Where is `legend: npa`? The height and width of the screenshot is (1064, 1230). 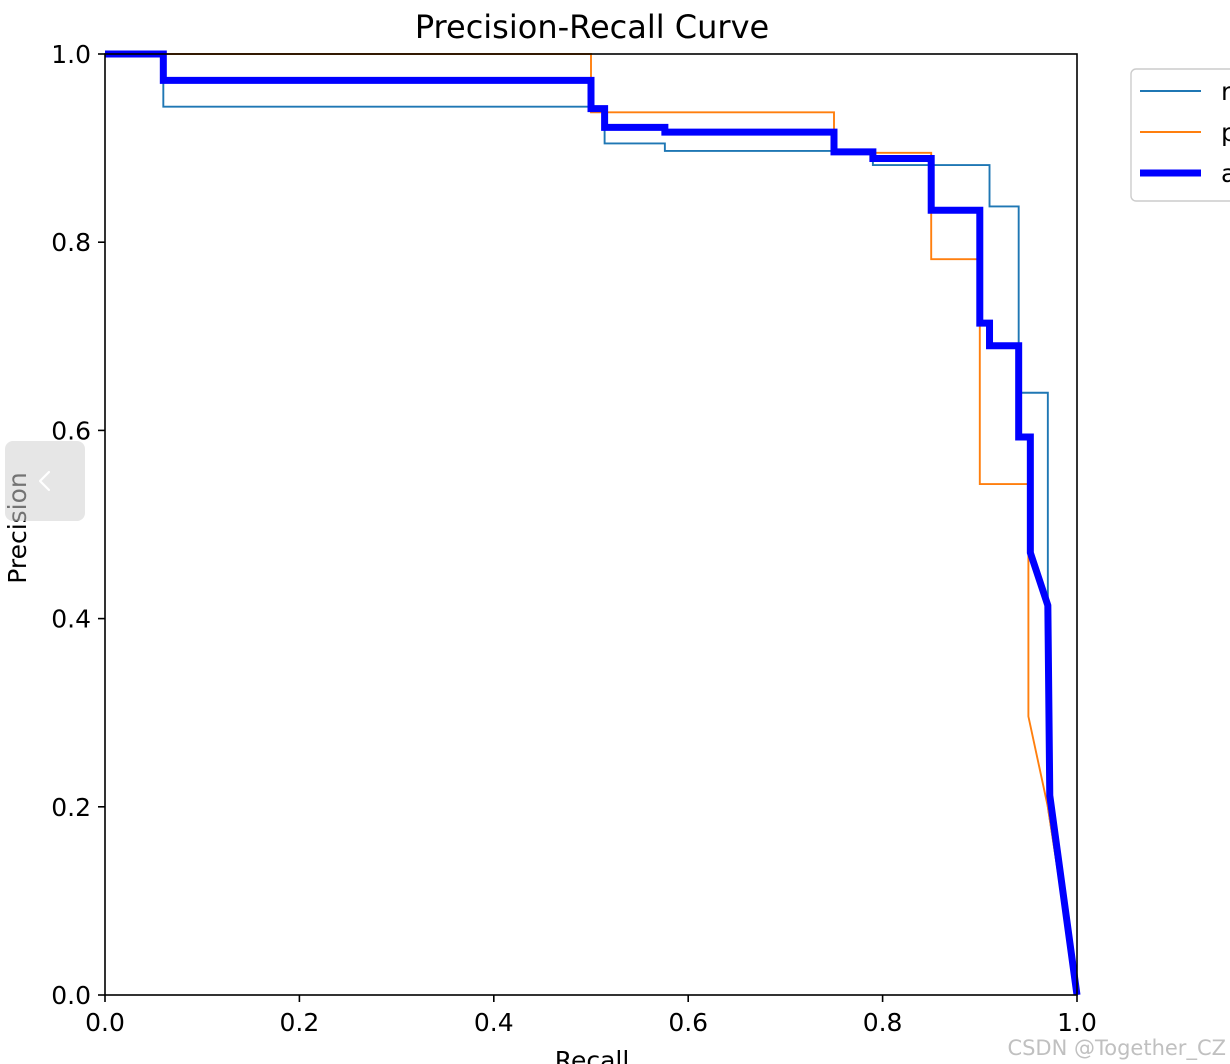
legend: npa is located at coordinates (1180, 135).